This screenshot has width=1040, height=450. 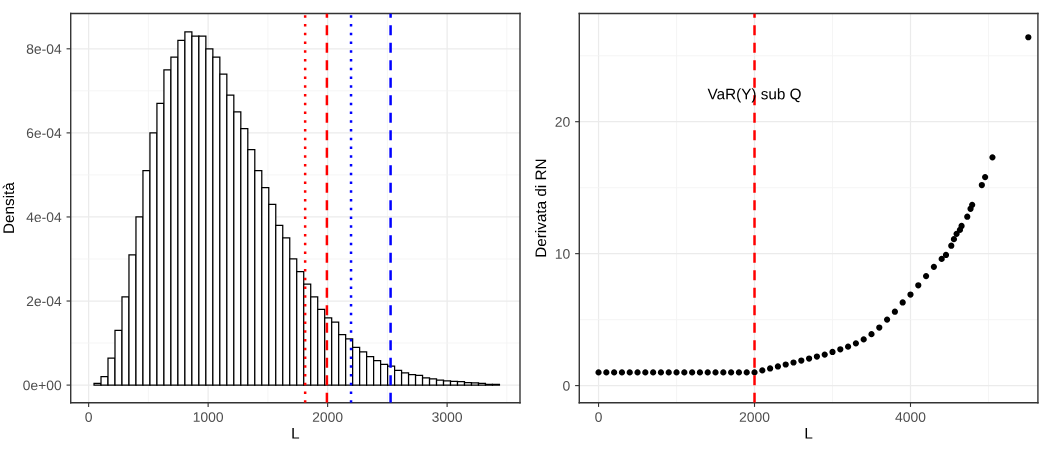 What do you see at coordinates (44, 49) in the screenshot?
I see `y-tick-label: 8e-04` at bounding box center [44, 49].